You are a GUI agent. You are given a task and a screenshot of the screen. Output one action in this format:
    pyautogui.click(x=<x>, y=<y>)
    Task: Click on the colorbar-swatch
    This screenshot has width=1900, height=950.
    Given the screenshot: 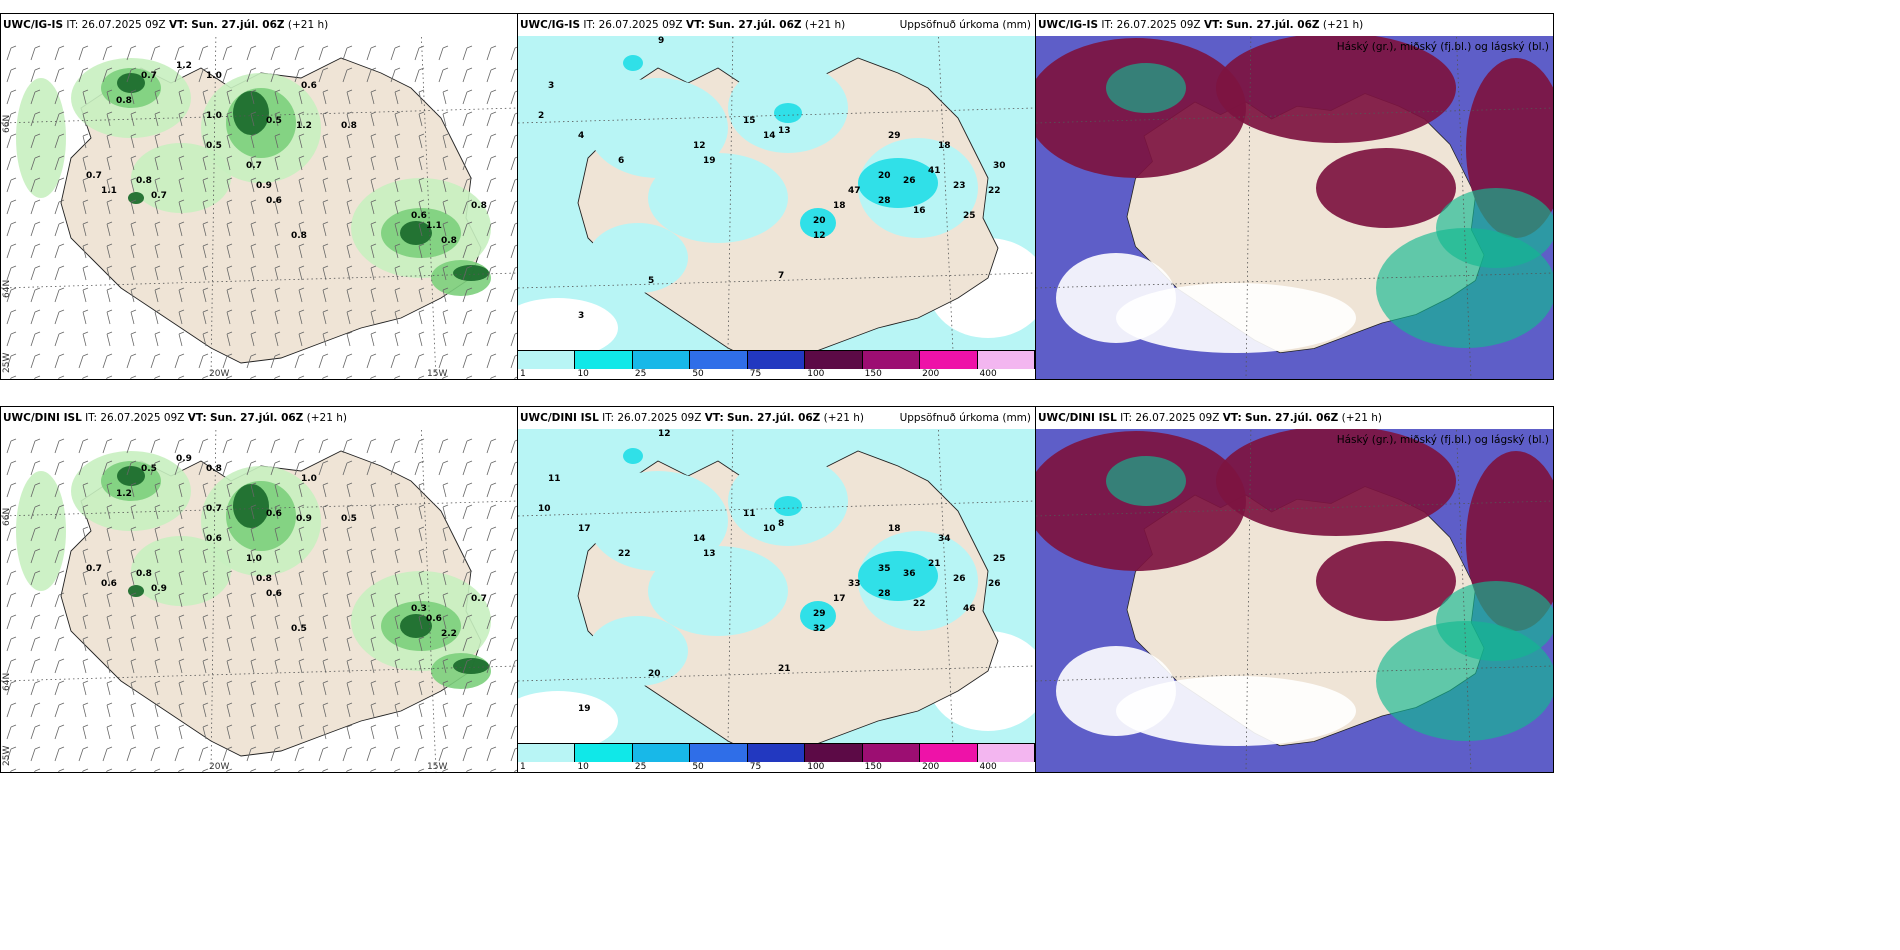 What is the action you would take?
    pyautogui.click(x=661, y=753)
    